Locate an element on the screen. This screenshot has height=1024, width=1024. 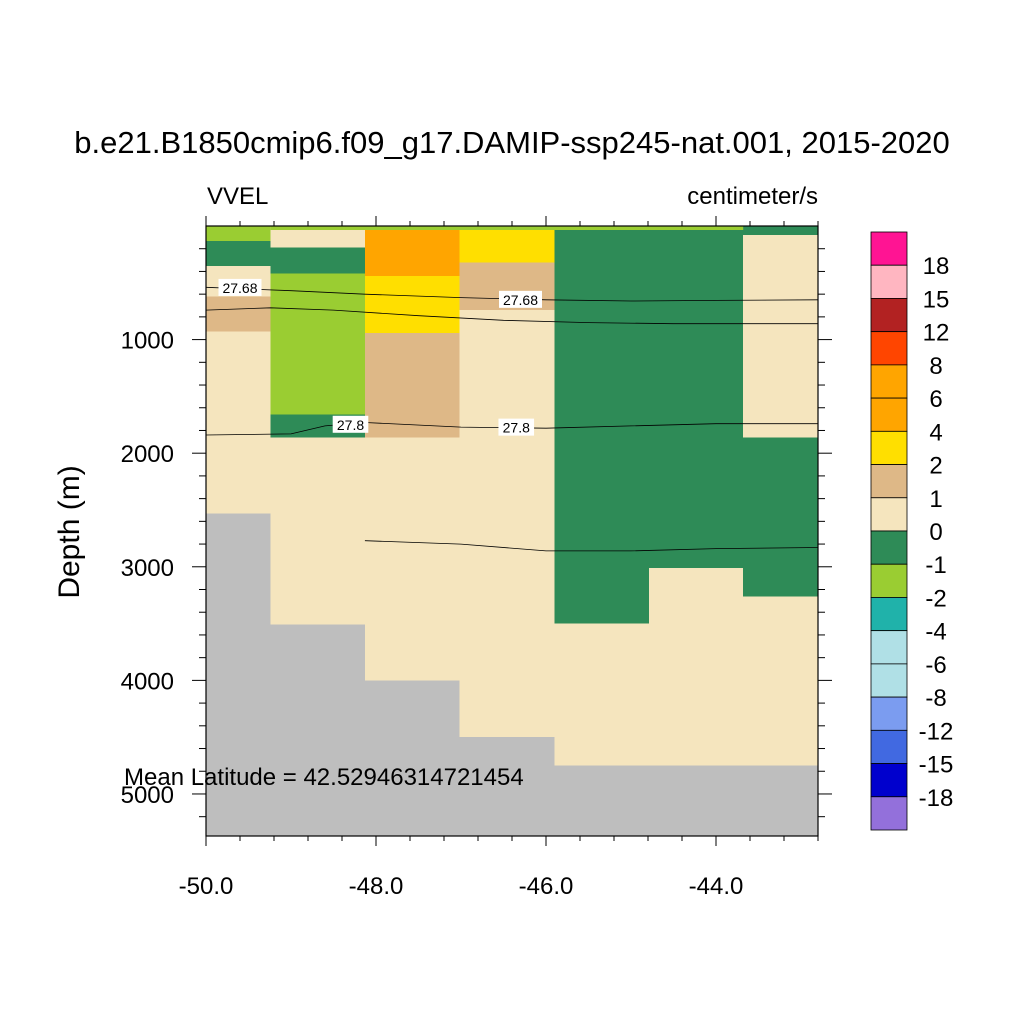
units-label: centimeter/s is located at coordinates (752, 196).